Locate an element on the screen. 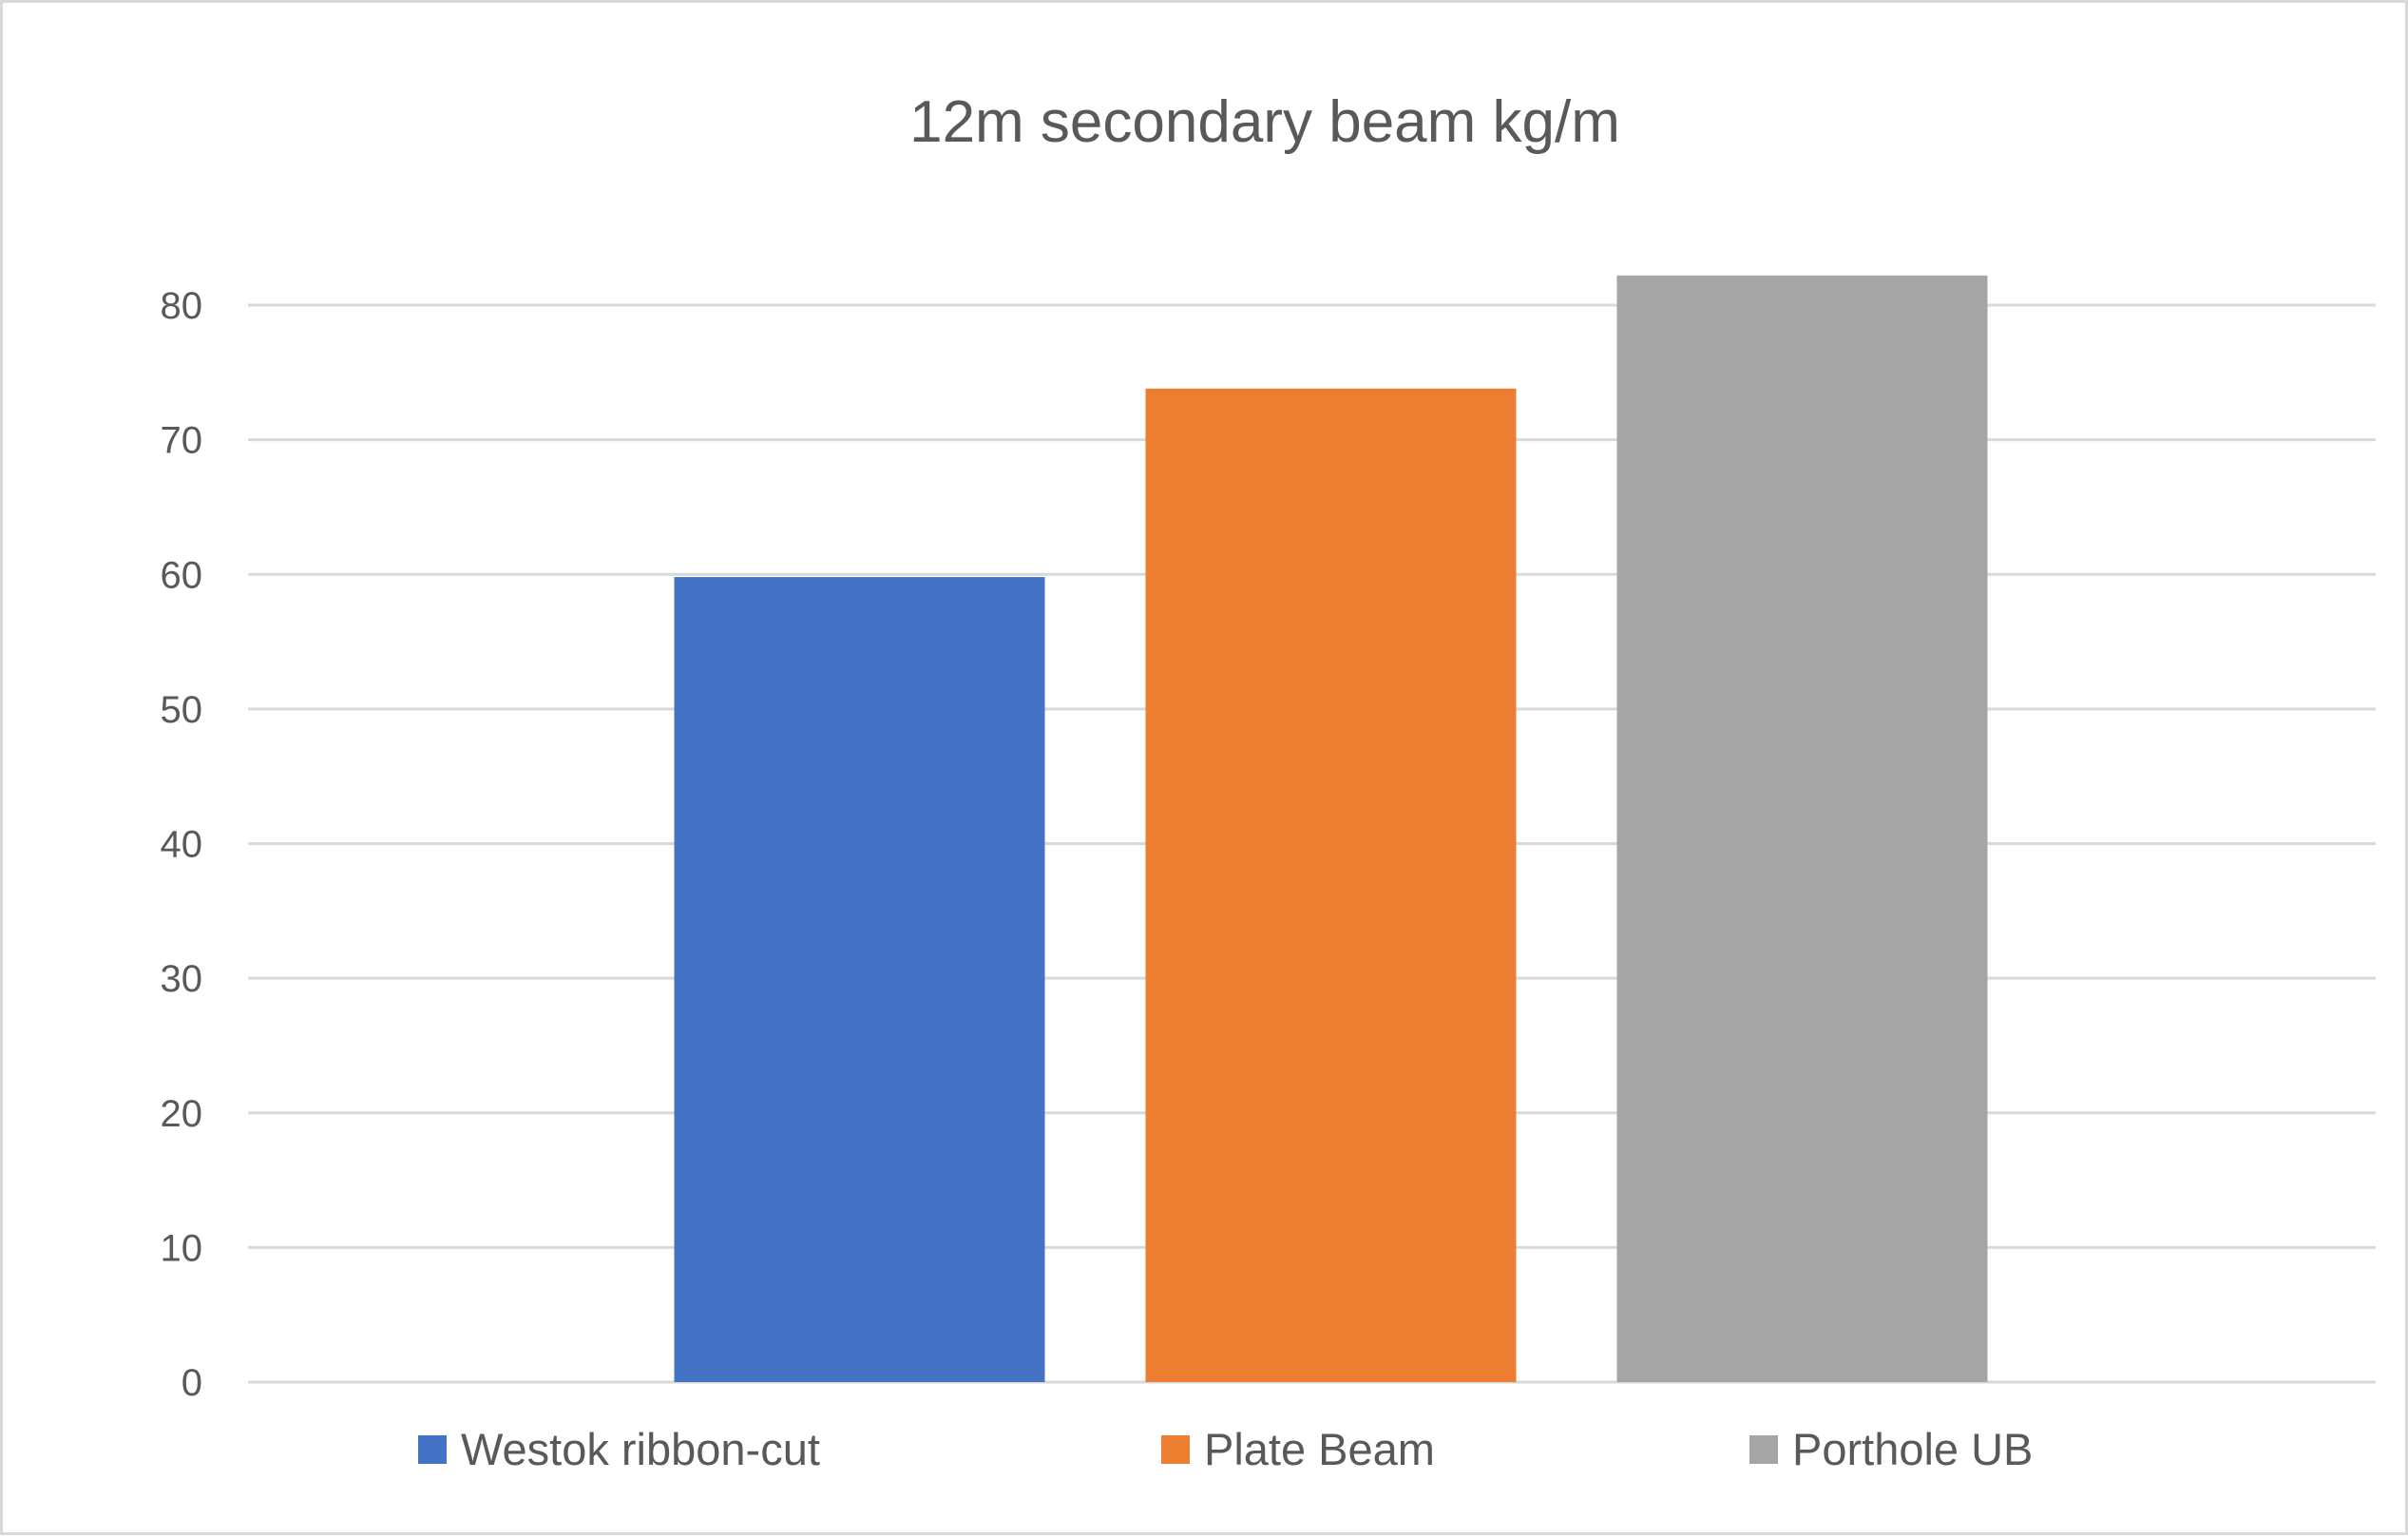 The width and height of the screenshot is (2408, 1538). y-tick-label-20: 20 is located at coordinates (182, 1114).